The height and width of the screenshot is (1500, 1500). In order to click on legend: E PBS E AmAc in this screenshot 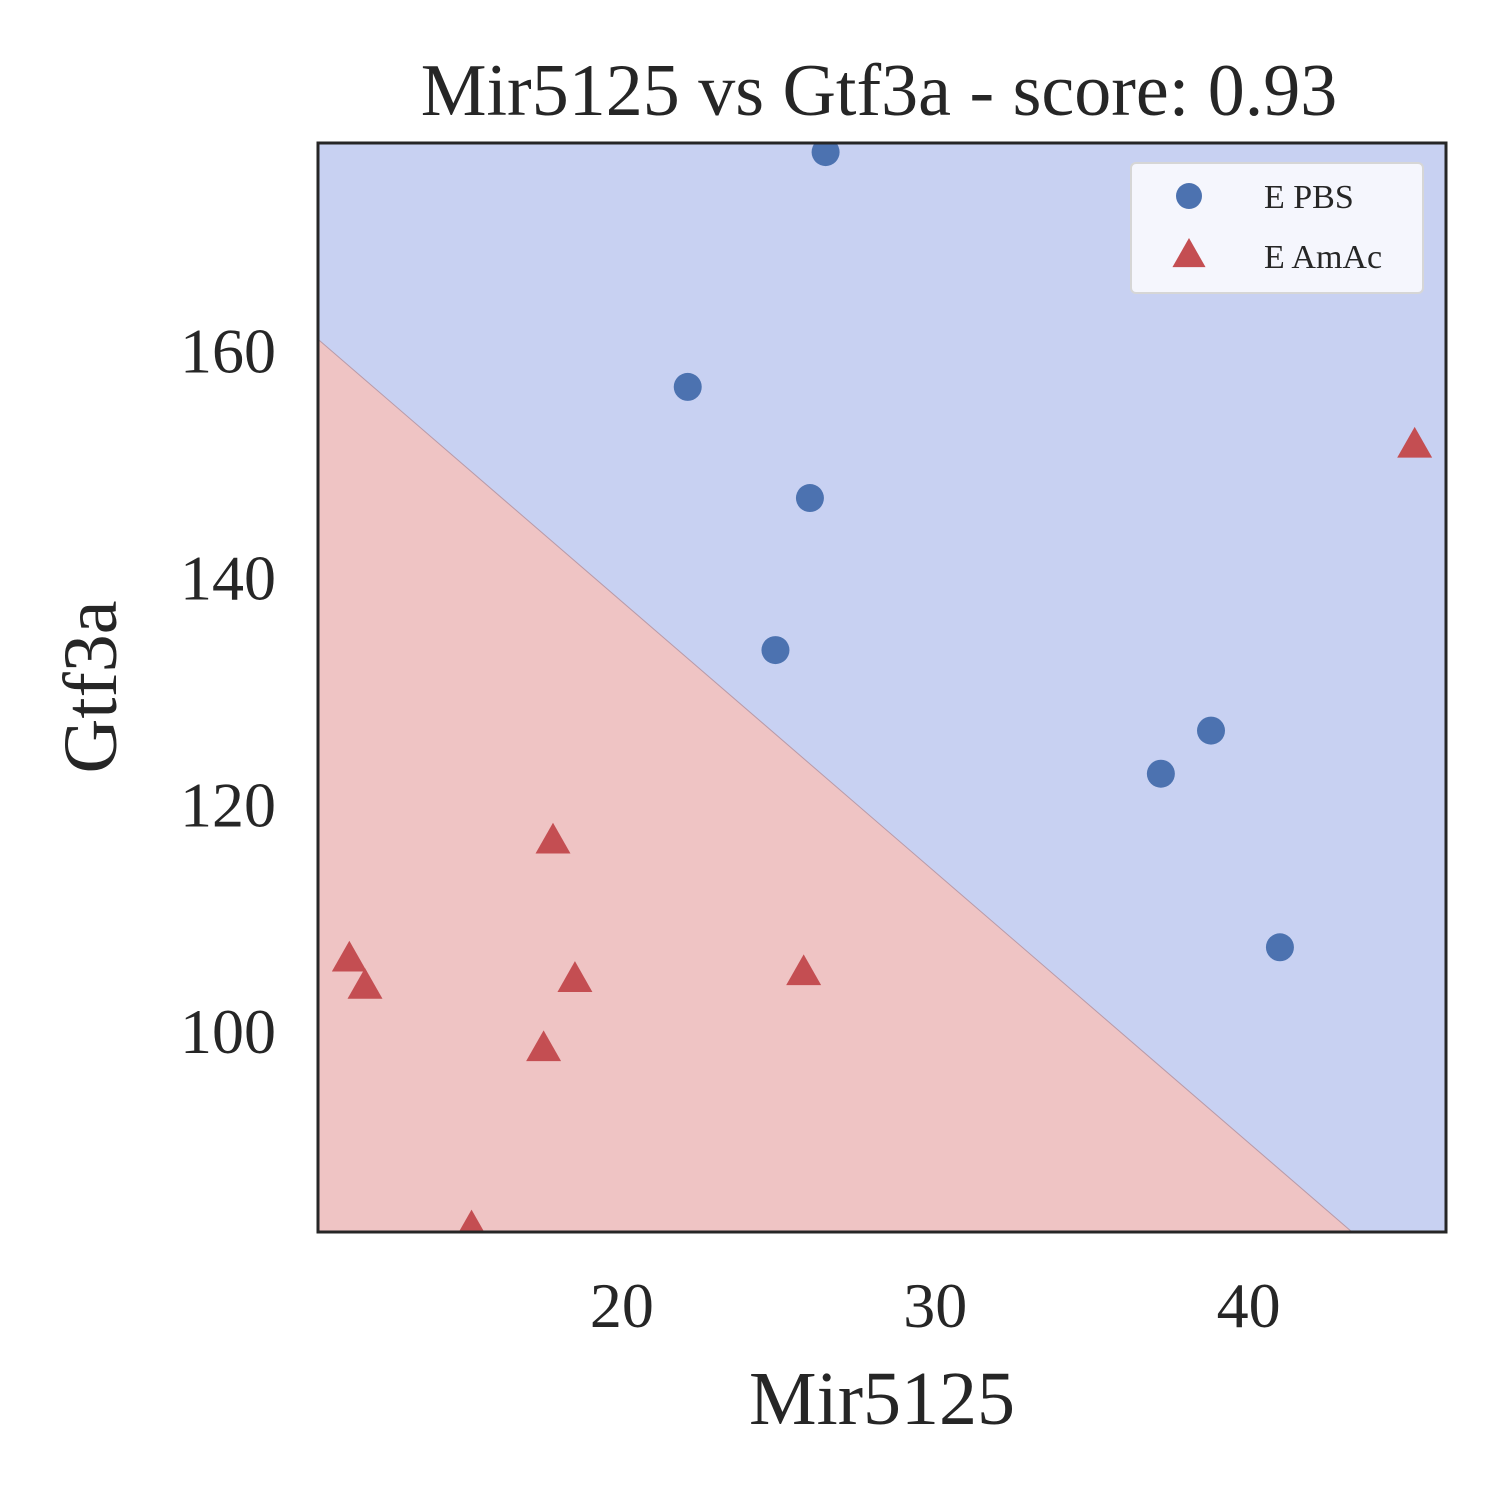, I will do `click(1277, 228)`.